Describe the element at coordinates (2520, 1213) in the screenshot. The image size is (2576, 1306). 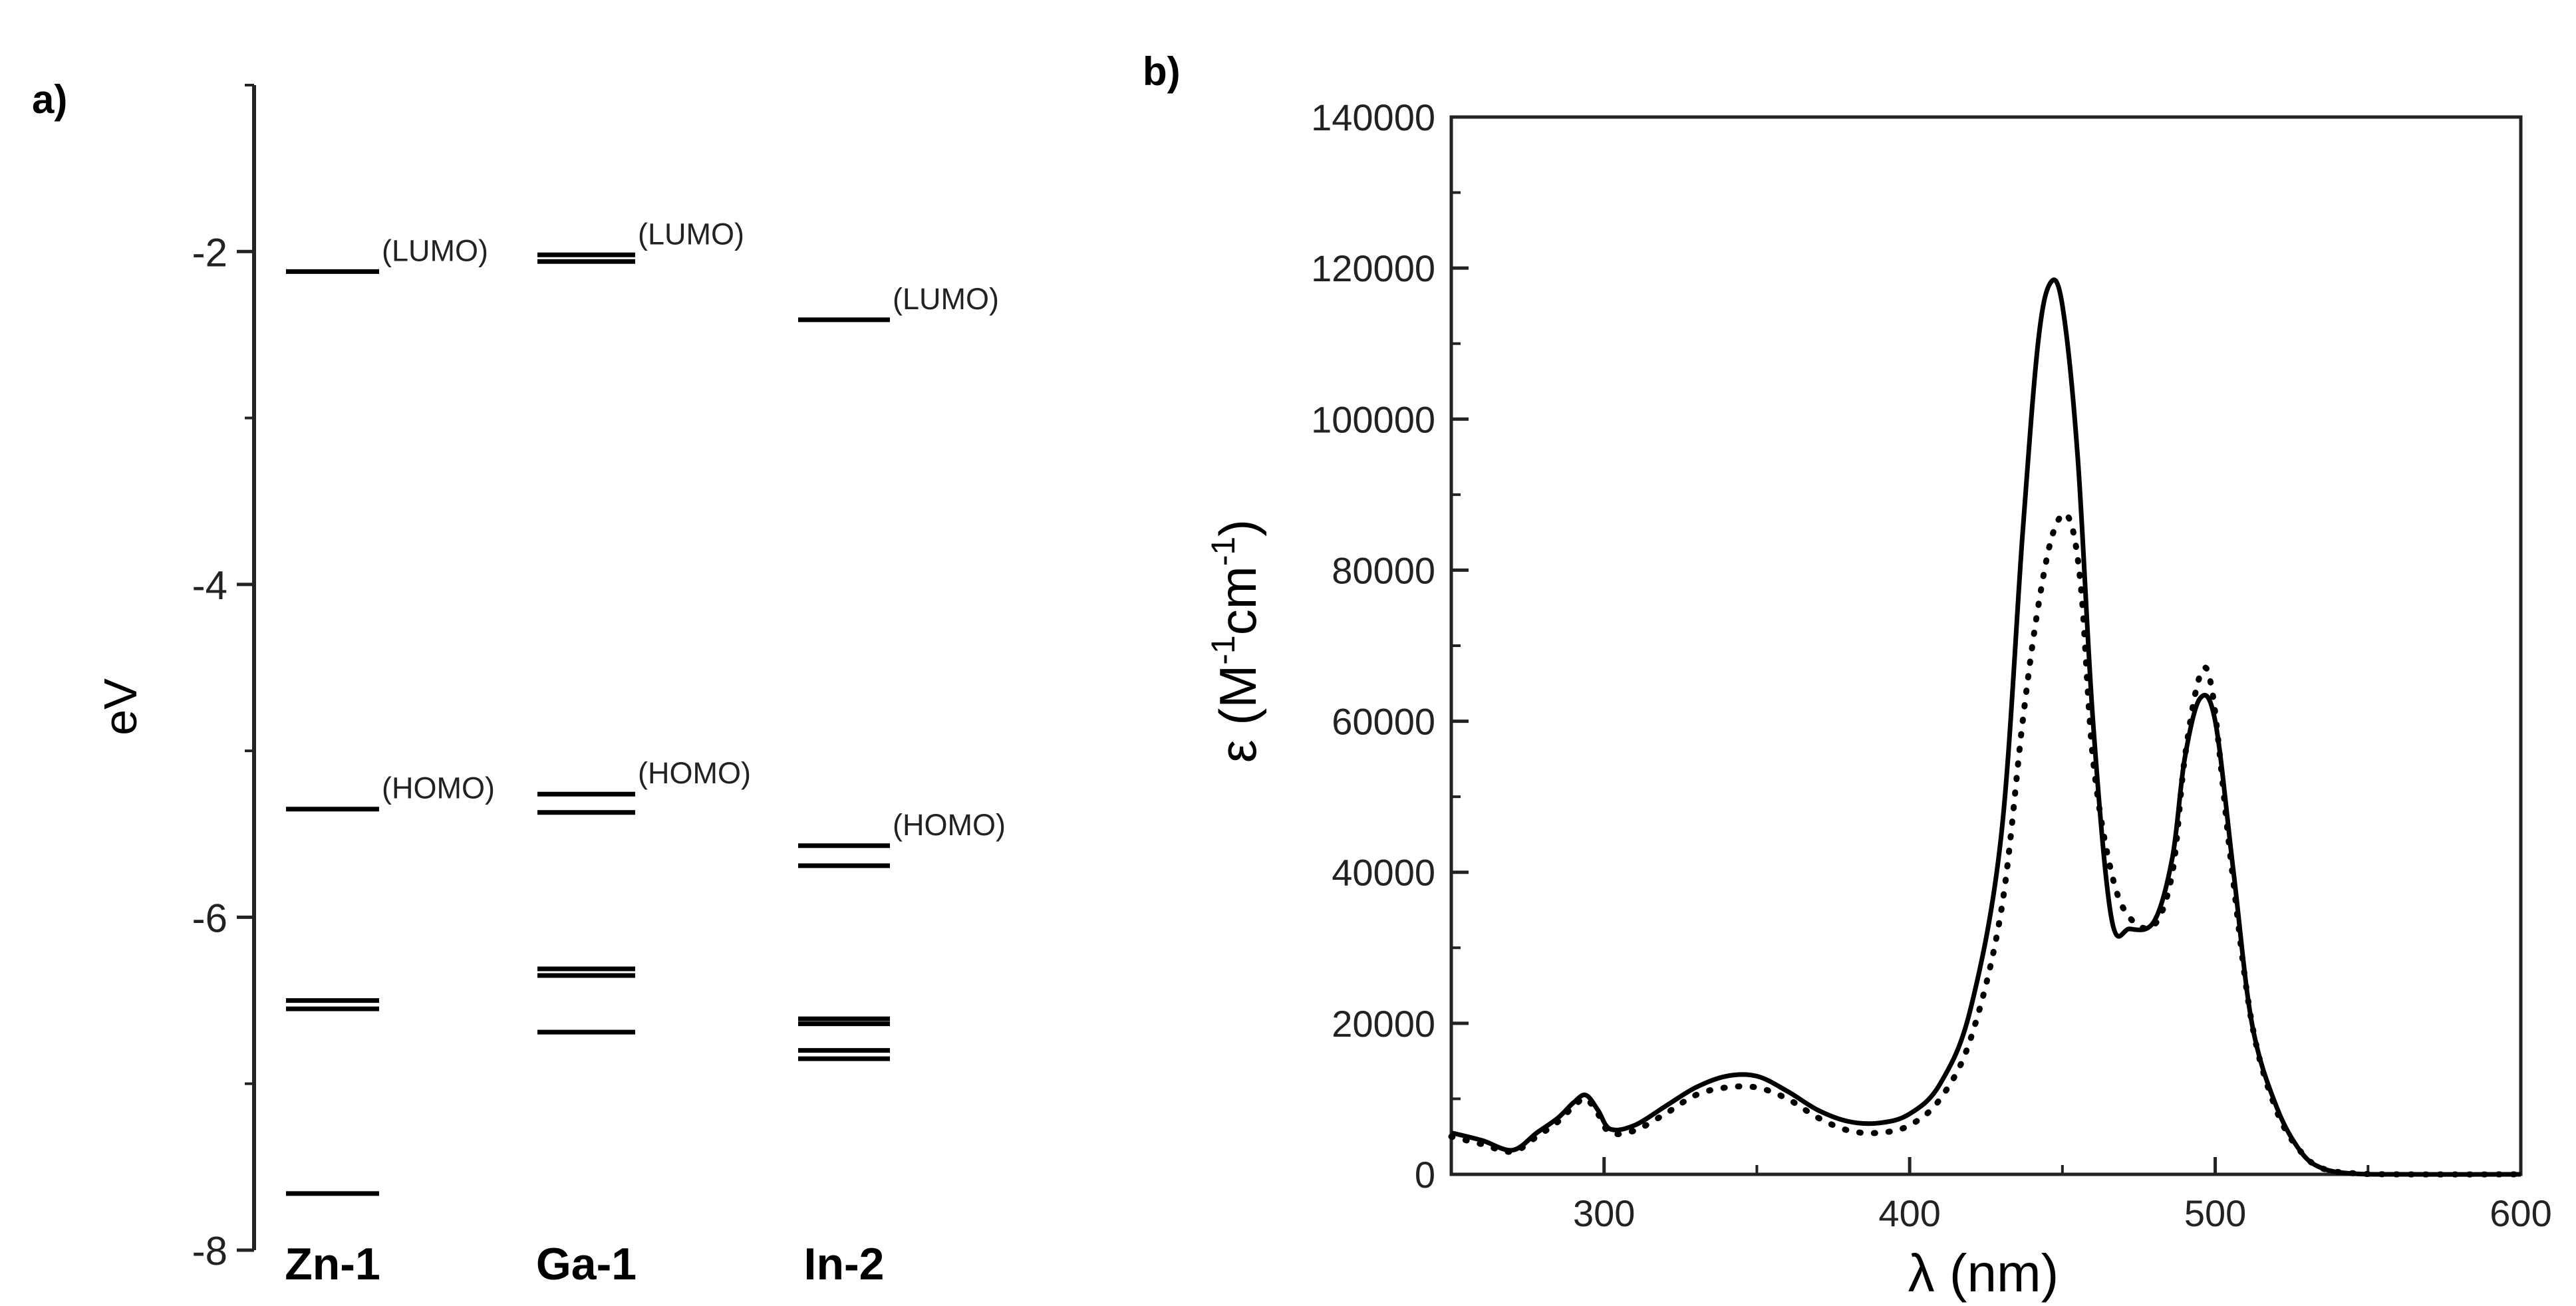
I see `x-tick-label: 600` at that location.